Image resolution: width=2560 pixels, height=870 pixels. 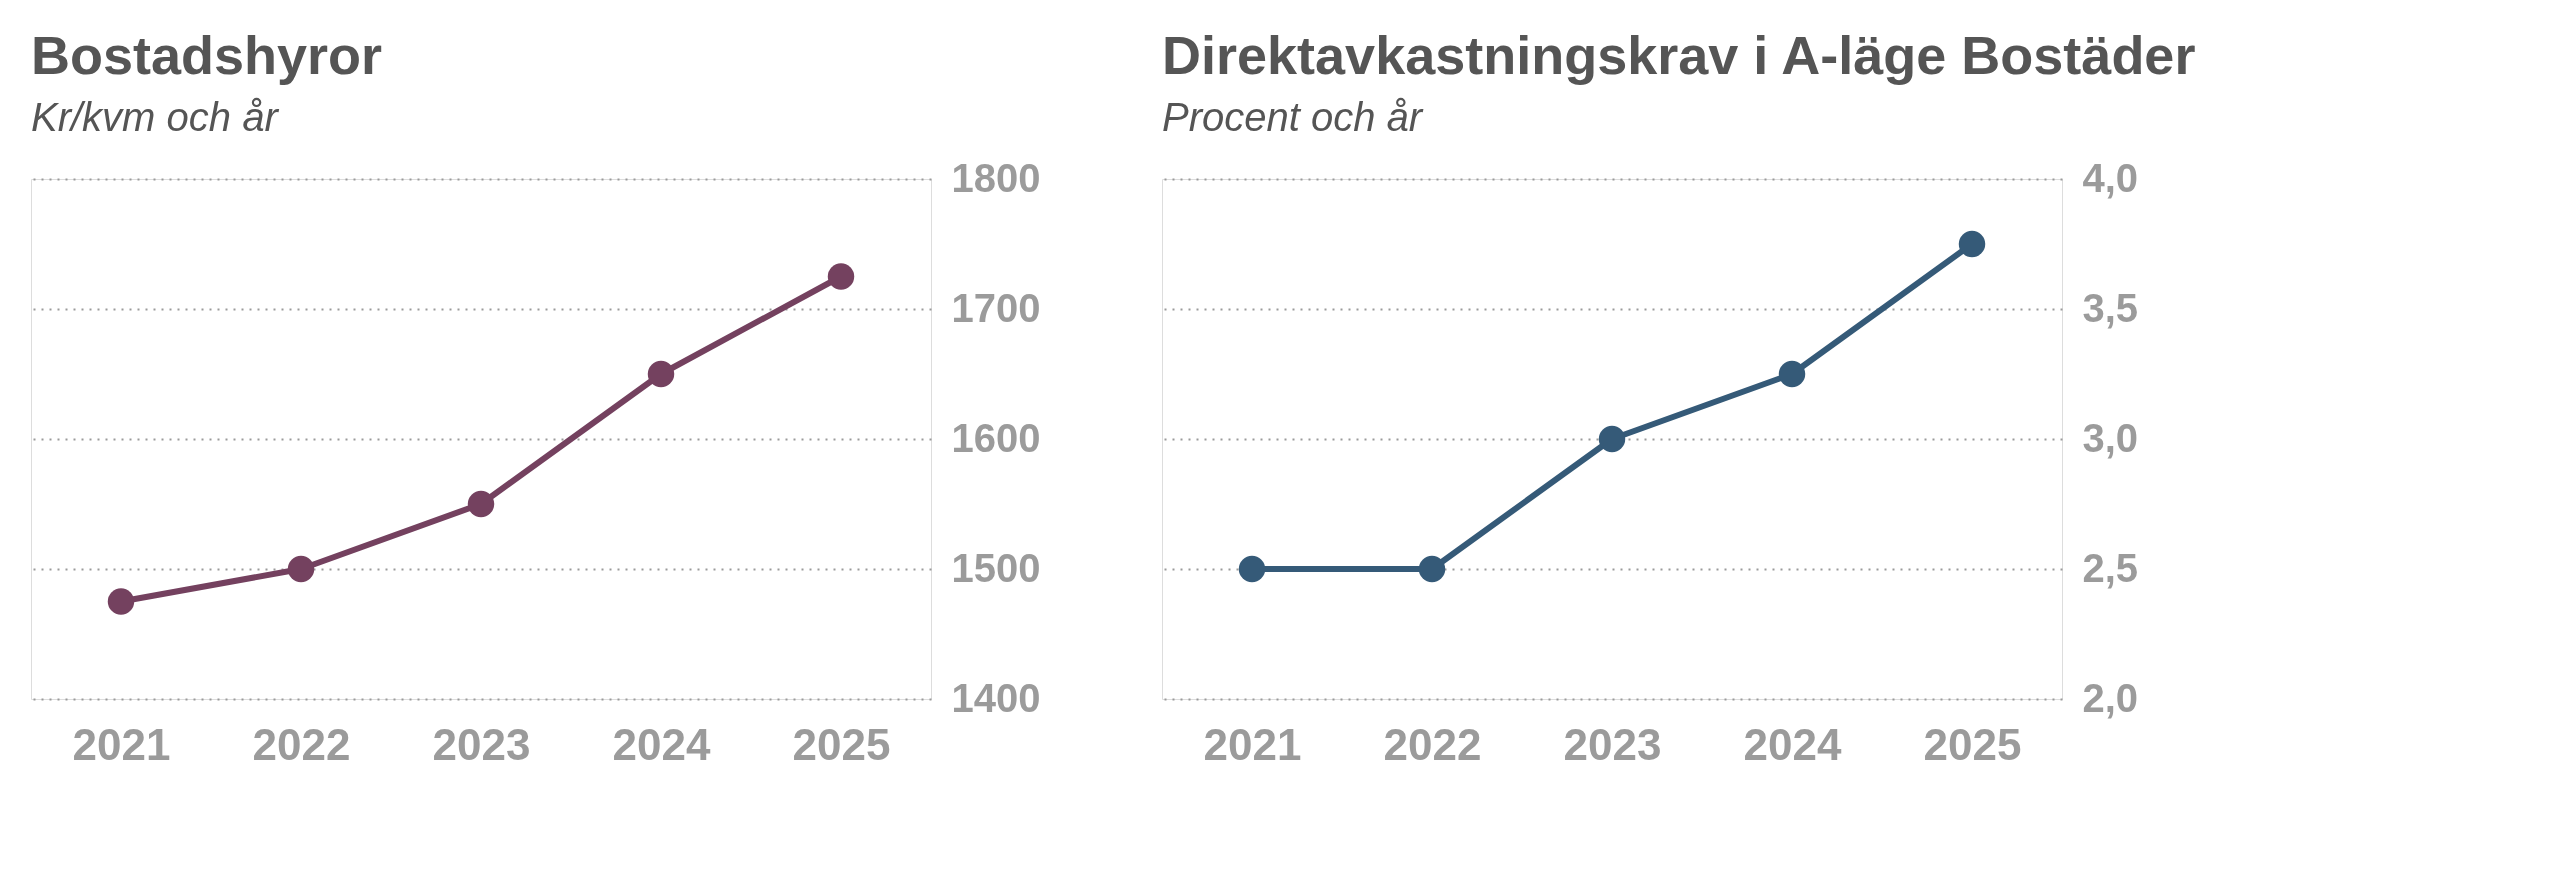 What do you see at coordinates (2110, 307) in the screenshot?
I see `y-tick-label: 3,5` at bounding box center [2110, 307].